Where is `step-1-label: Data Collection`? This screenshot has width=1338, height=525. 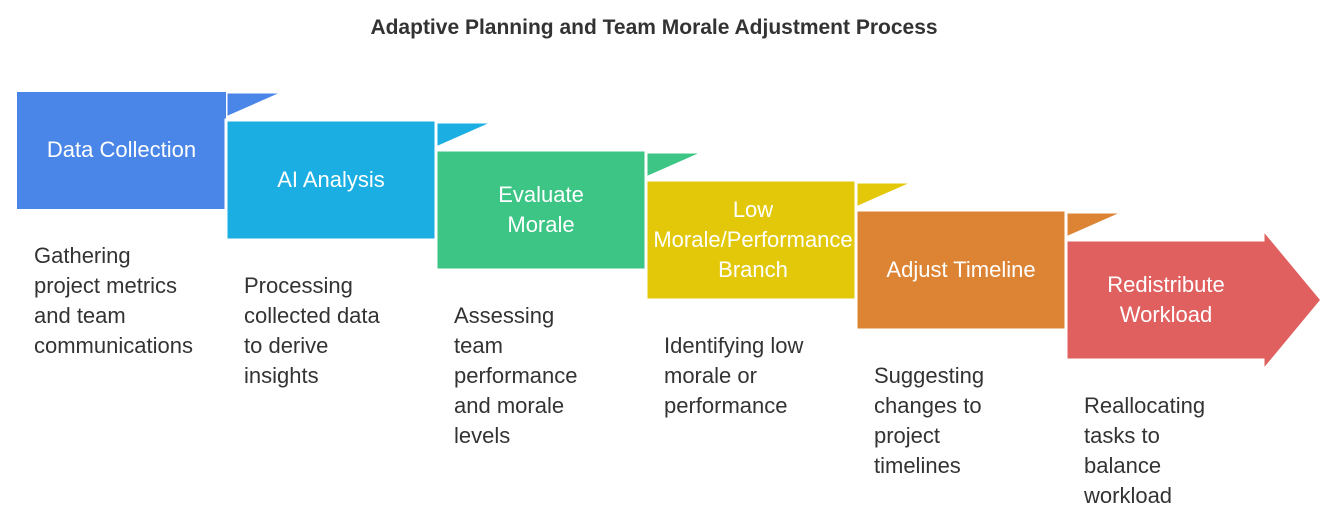 step-1-label: Data Collection is located at coordinates (121, 149).